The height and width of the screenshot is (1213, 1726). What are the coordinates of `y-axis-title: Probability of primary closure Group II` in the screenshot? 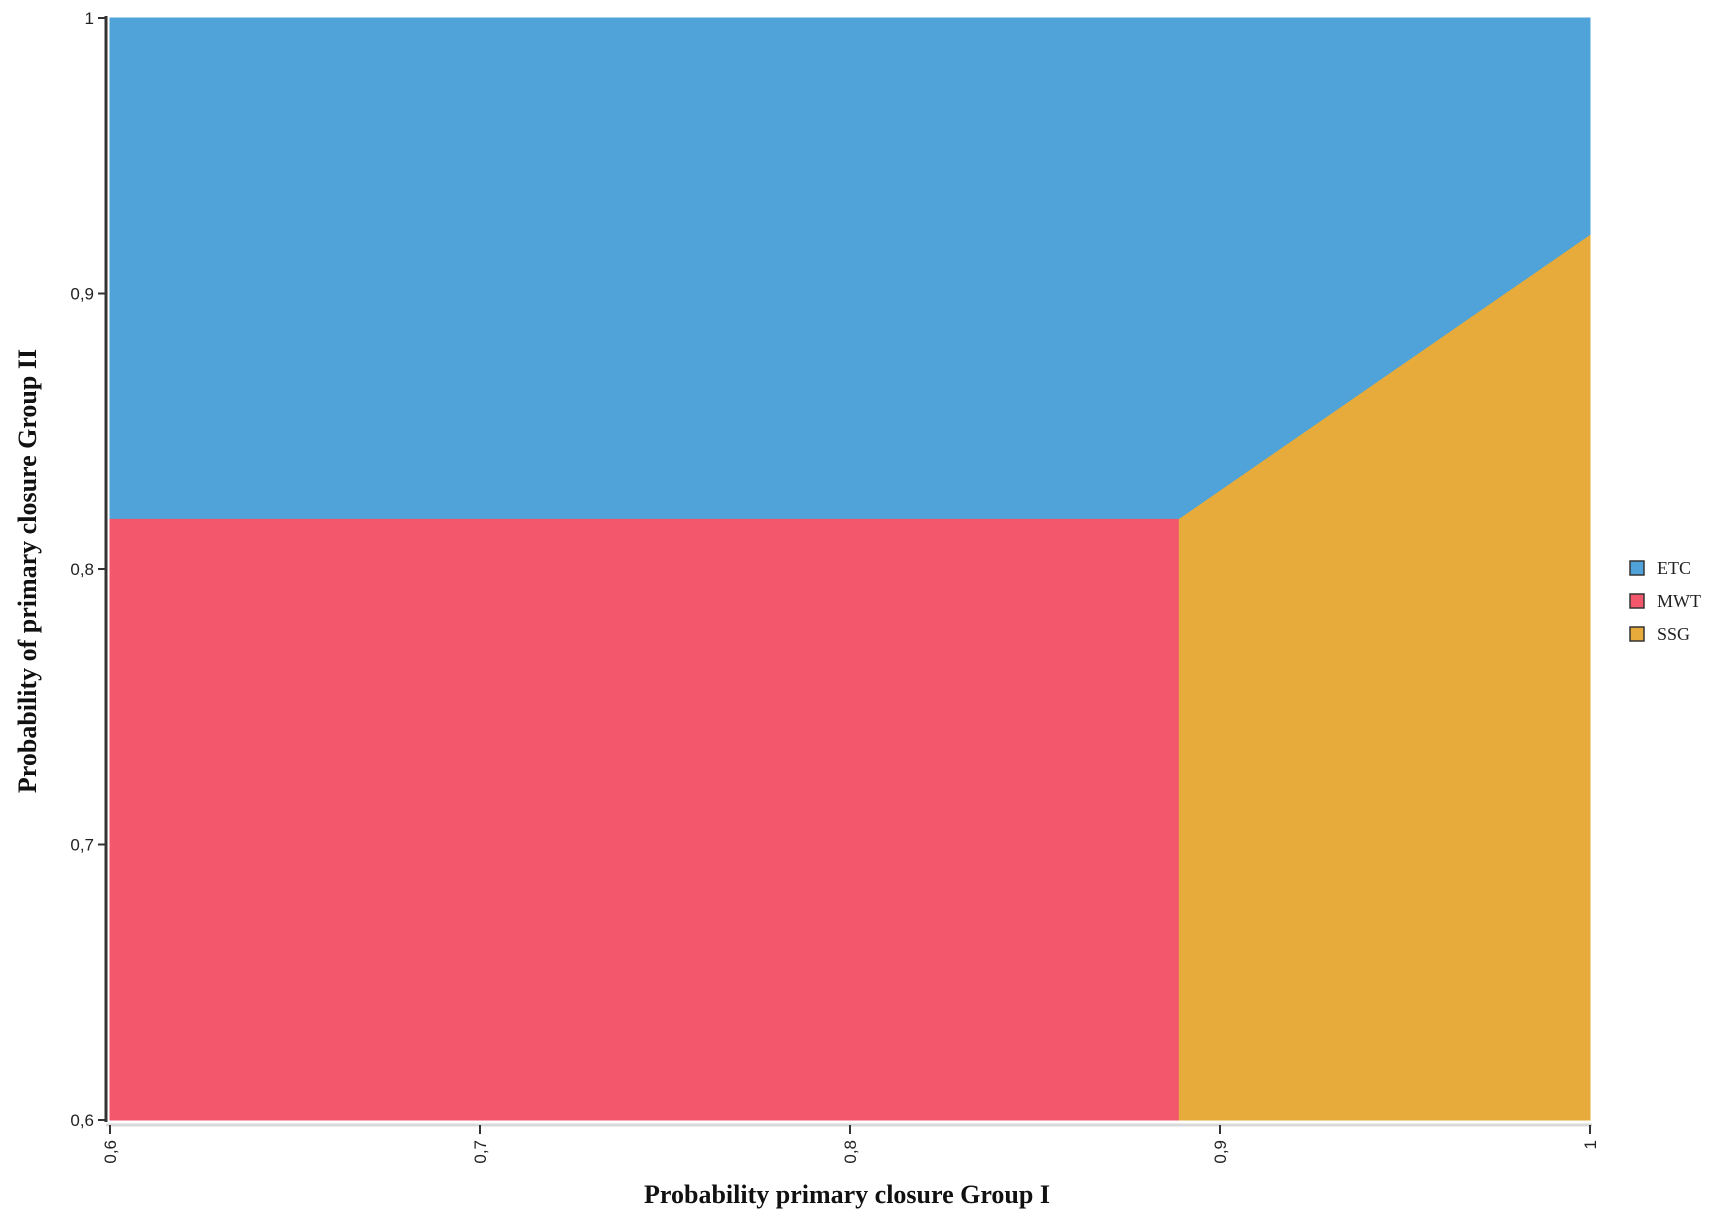 It's located at (27, 571).